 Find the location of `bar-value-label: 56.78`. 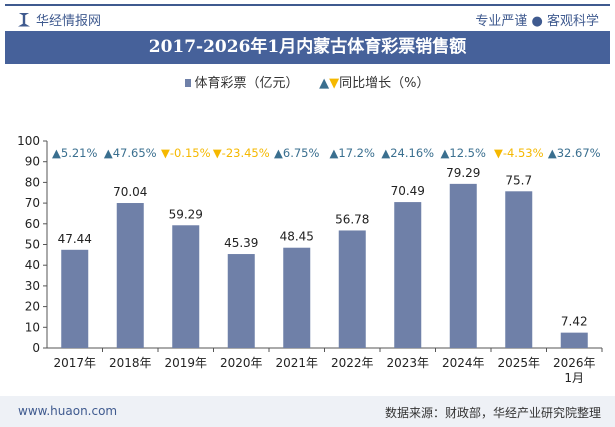

bar-value-label: 56.78 is located at coordinates (352, 219).